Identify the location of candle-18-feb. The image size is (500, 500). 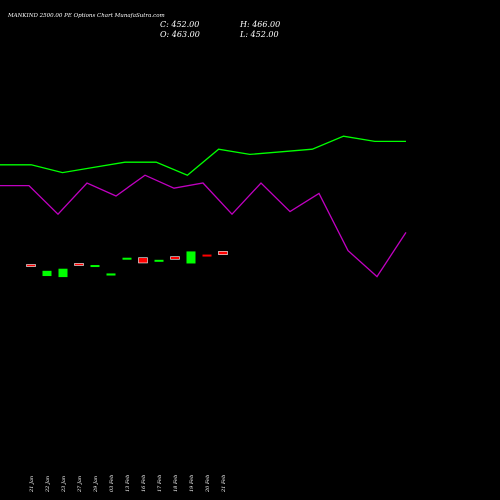
(175, 258).